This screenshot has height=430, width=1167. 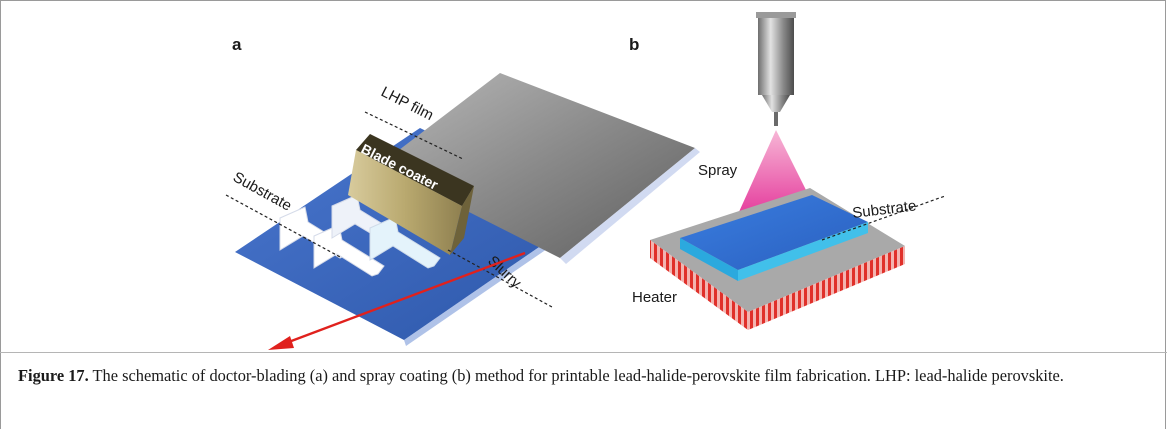 I want to click on substrate-plate-b, so click(x=774, y=238).